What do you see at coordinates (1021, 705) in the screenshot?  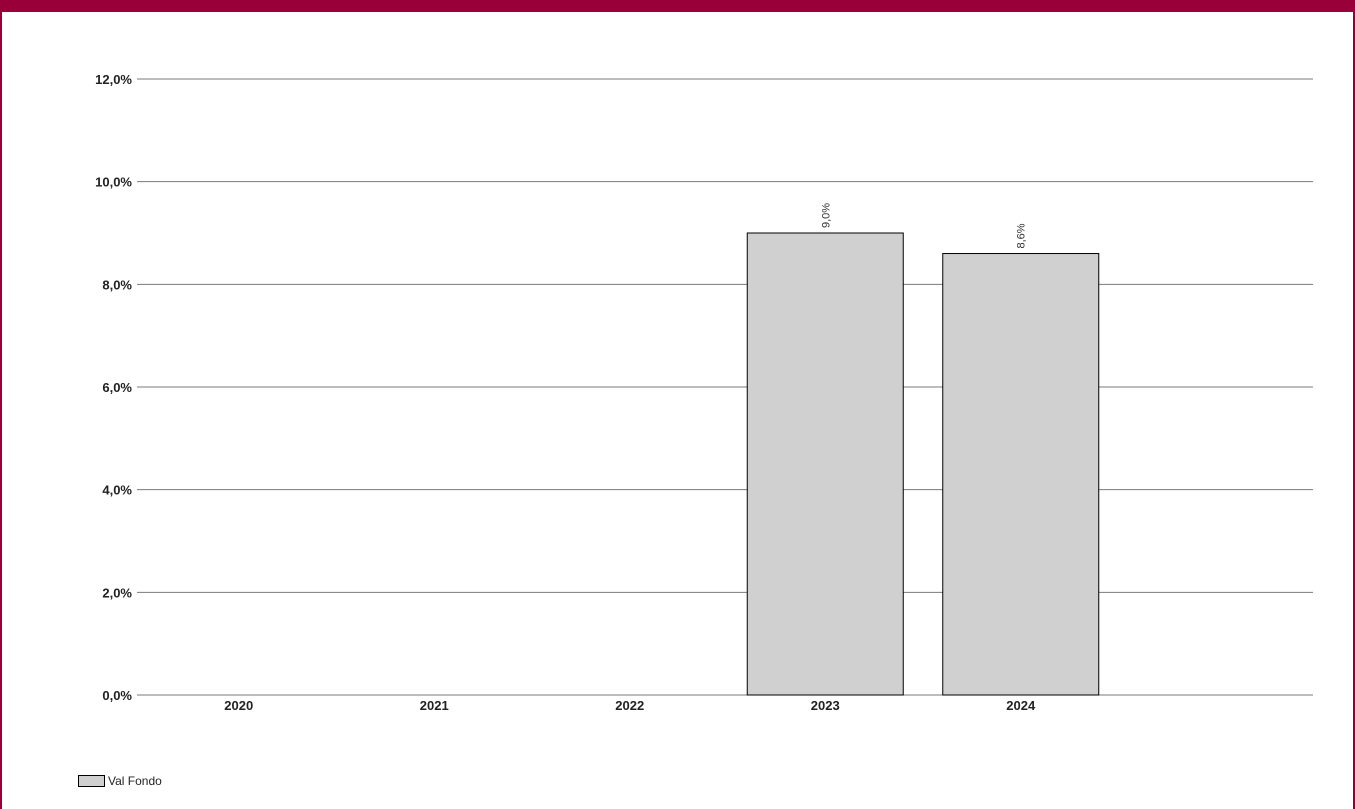 I see `x-tick-label: 2024` at bounding box center [1021, 705].